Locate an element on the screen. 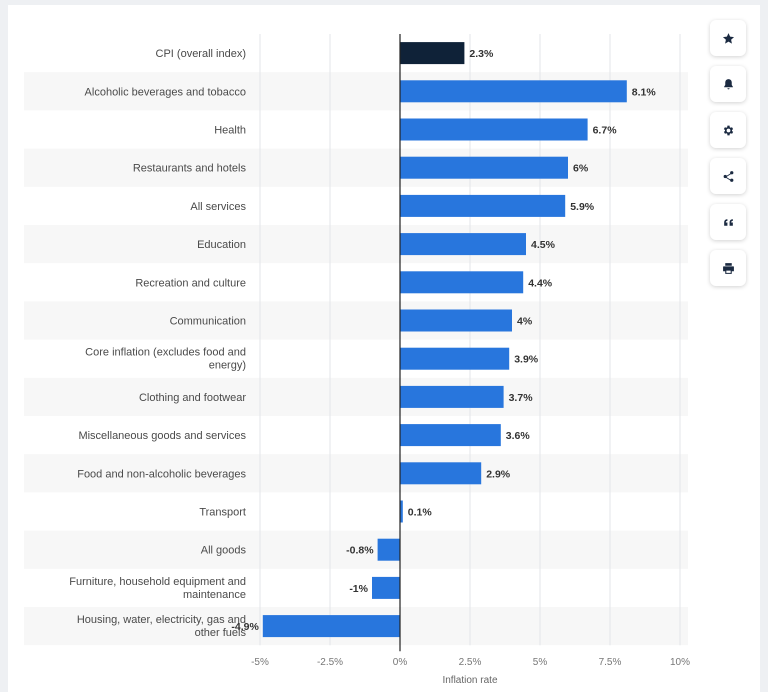 This screenshot has height=692, width=768. category-label: Health is located at coordinates (230, 131).